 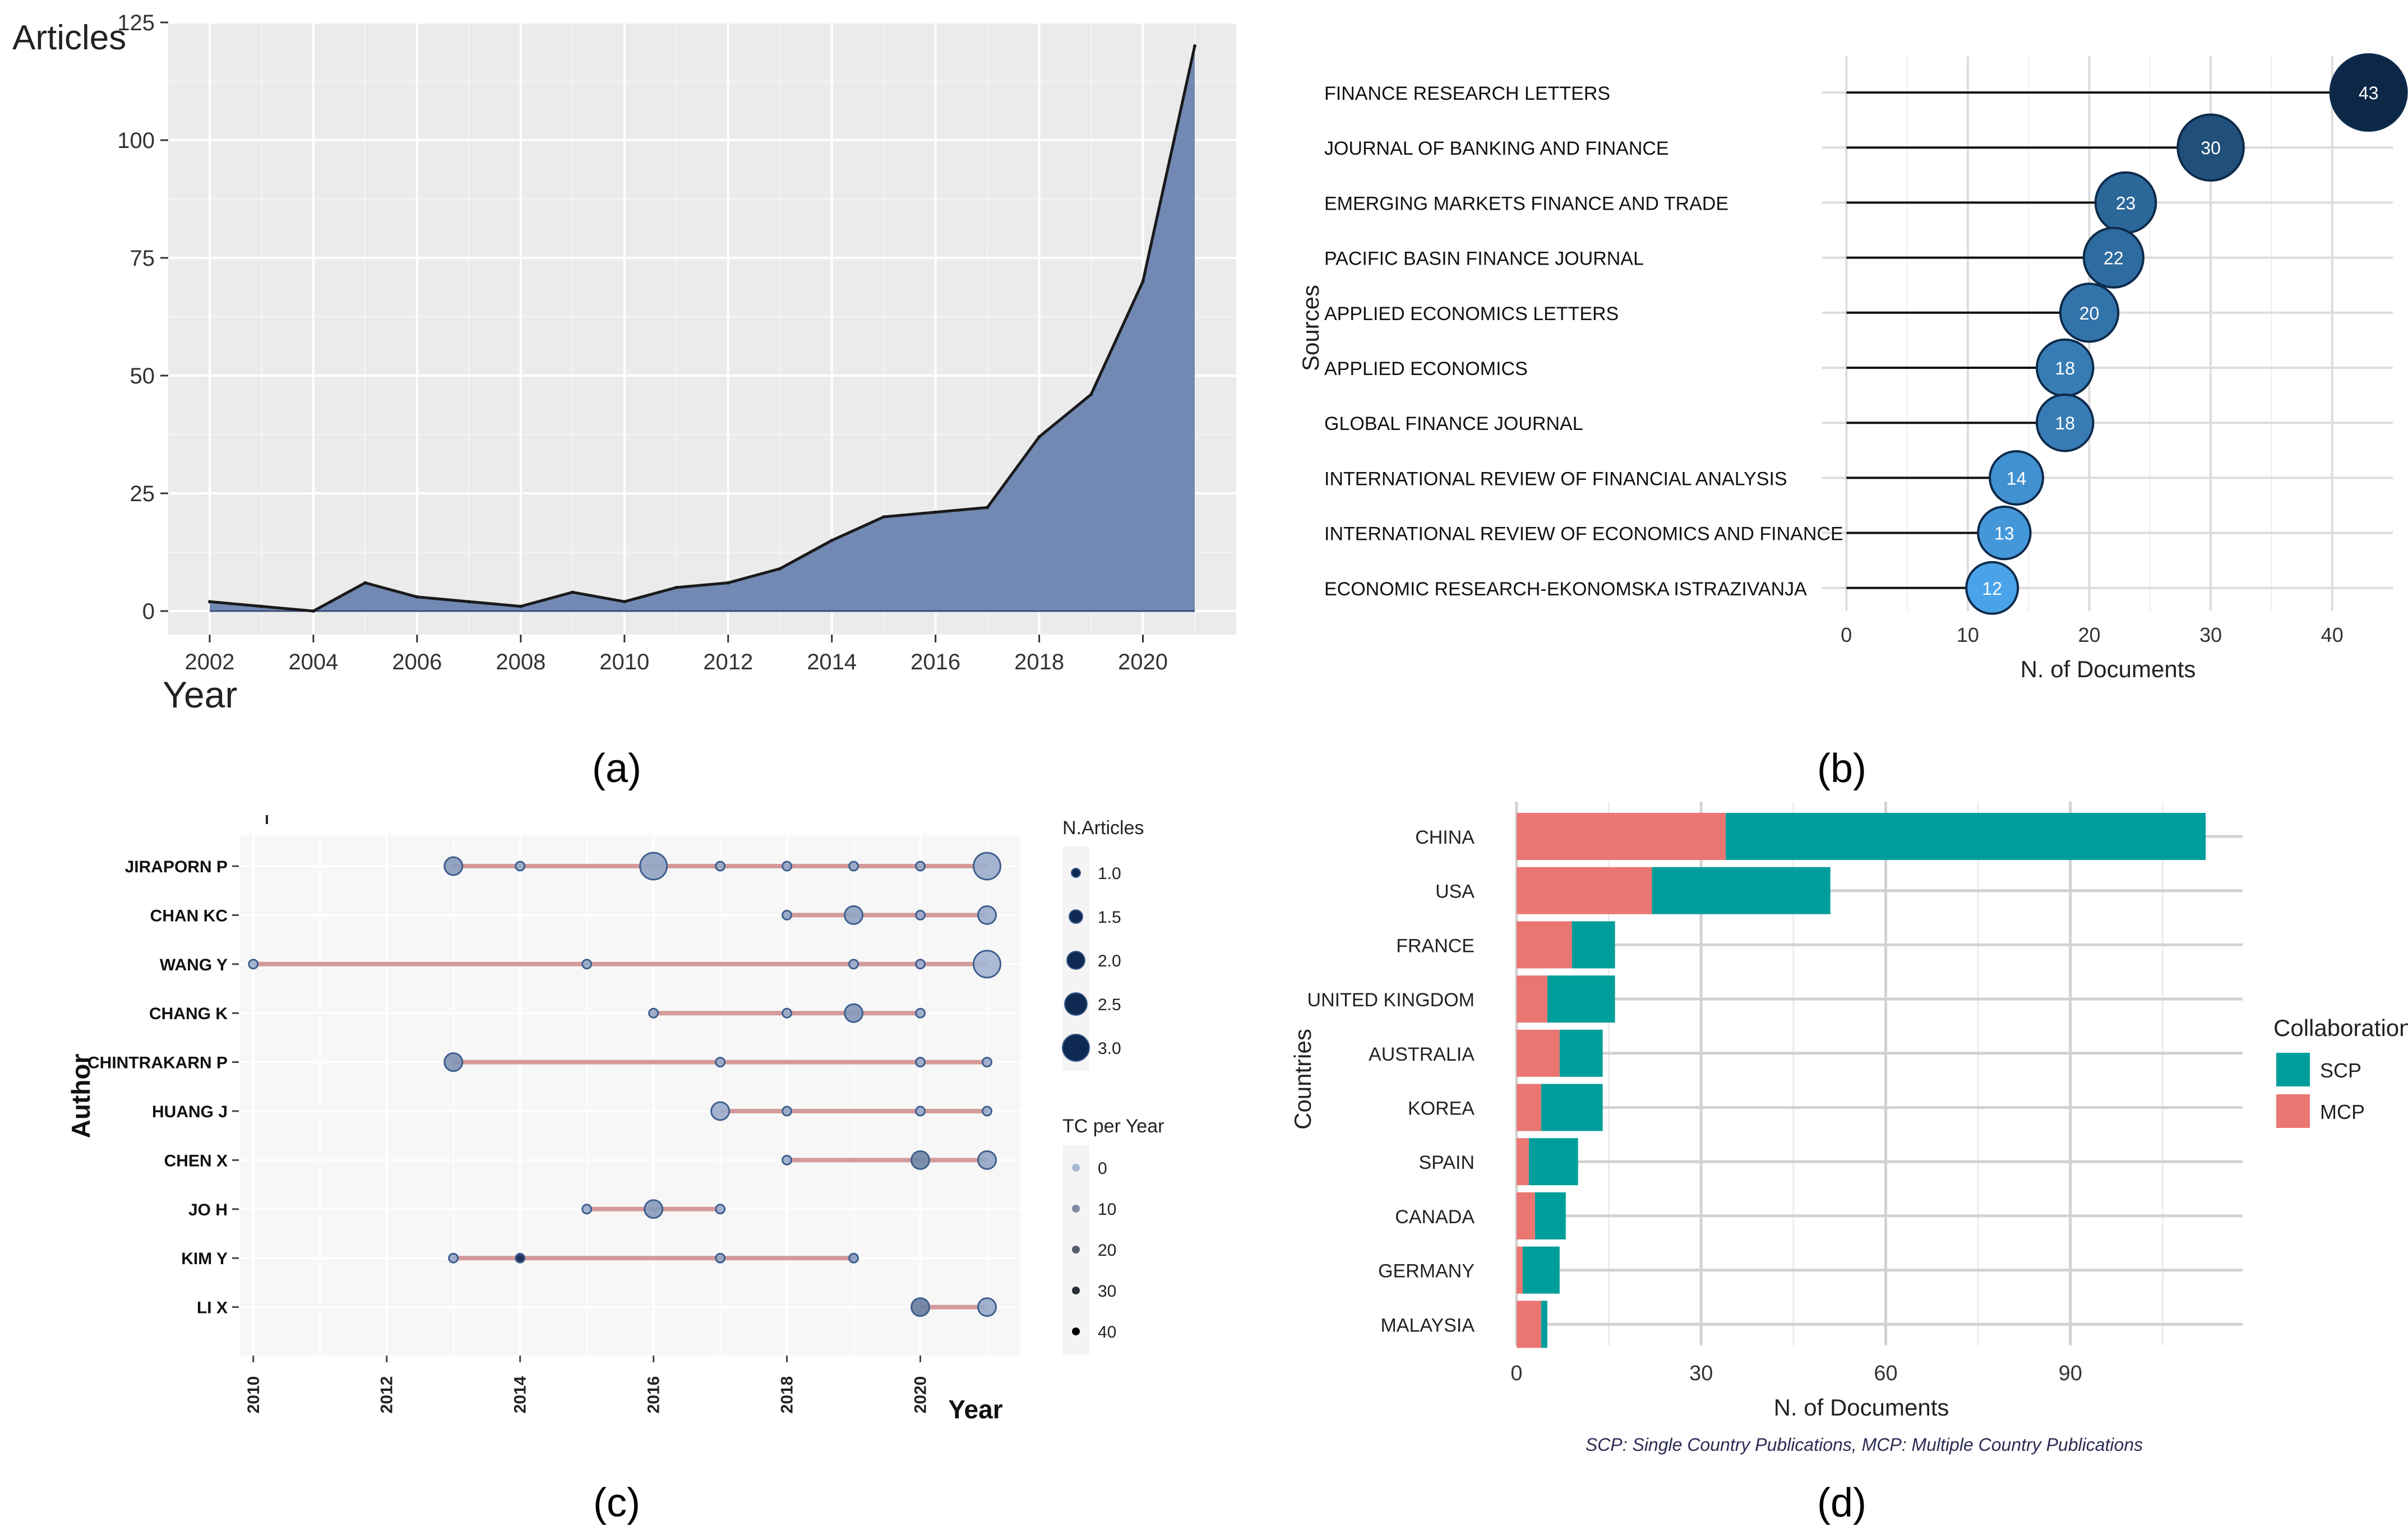 What do you see at coordinates (1102, 1168) in the screenshot?
I see `legend-tc-label: 0` at bounding box center [1102, 1168].